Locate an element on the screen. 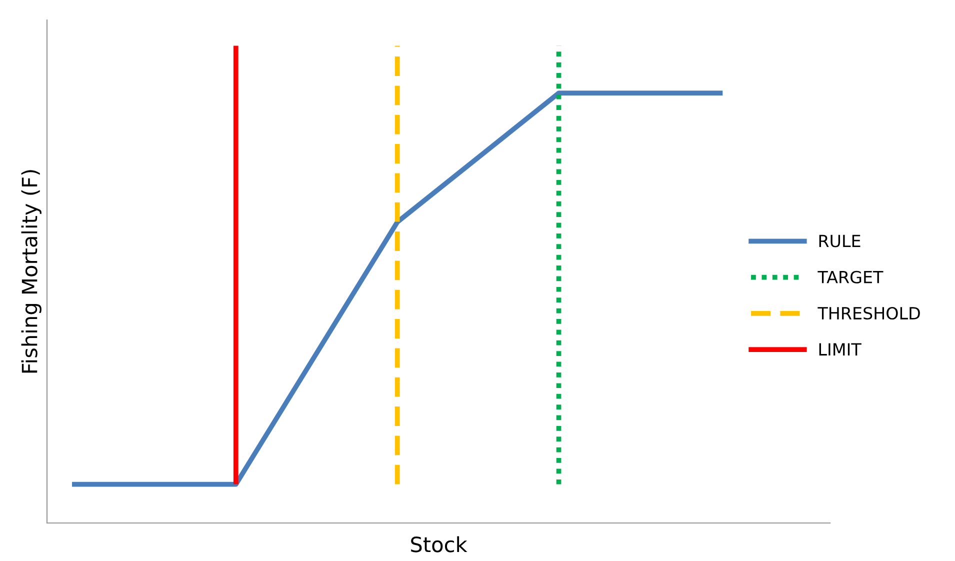  legend-label: RULE is located at coordinates (839, 241).